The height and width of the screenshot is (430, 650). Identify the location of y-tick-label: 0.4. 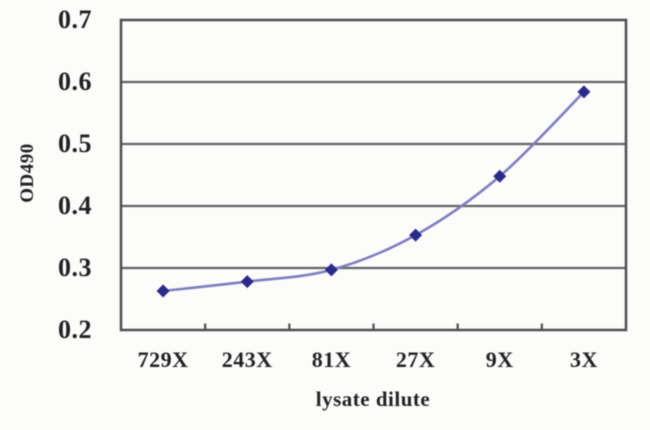
(75, 205).